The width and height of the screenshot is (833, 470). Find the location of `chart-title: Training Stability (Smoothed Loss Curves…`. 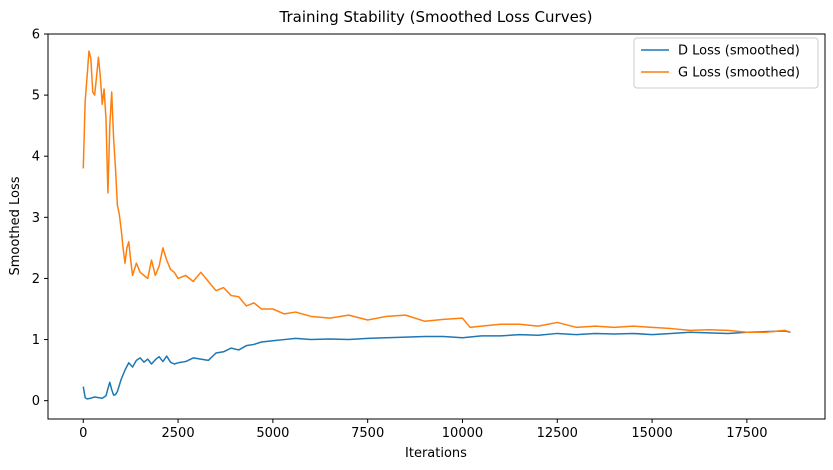

chart-title: Training Stability (Smoothed Loss Curves… is located at coordinates (436, 17).